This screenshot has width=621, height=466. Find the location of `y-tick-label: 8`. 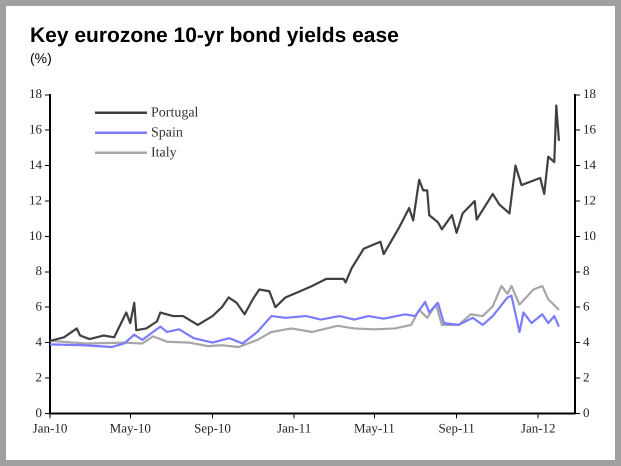

y-tick-label: 8 is located at coordinates (39, 270).